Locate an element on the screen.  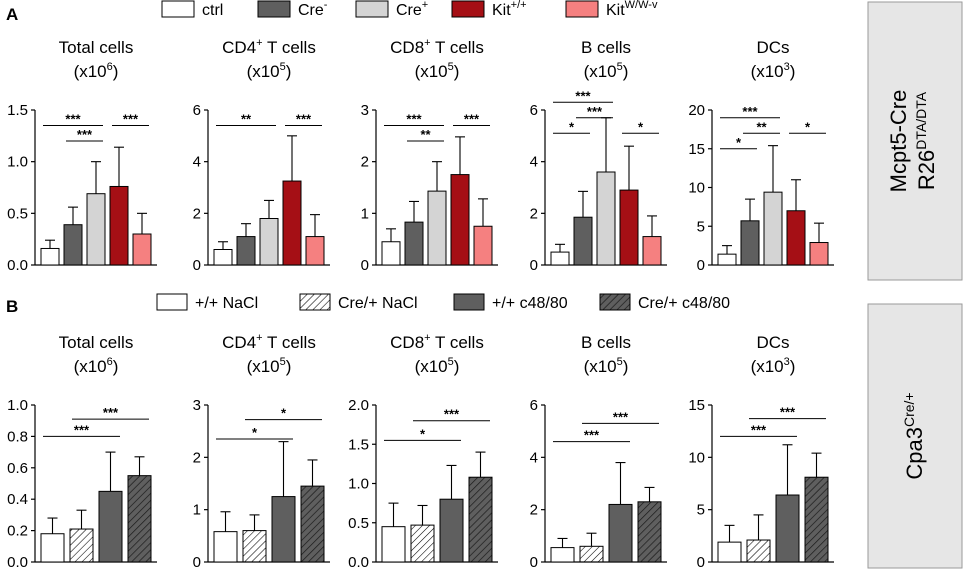
y-tick-label: 1 is located at coordinates (197, 510).